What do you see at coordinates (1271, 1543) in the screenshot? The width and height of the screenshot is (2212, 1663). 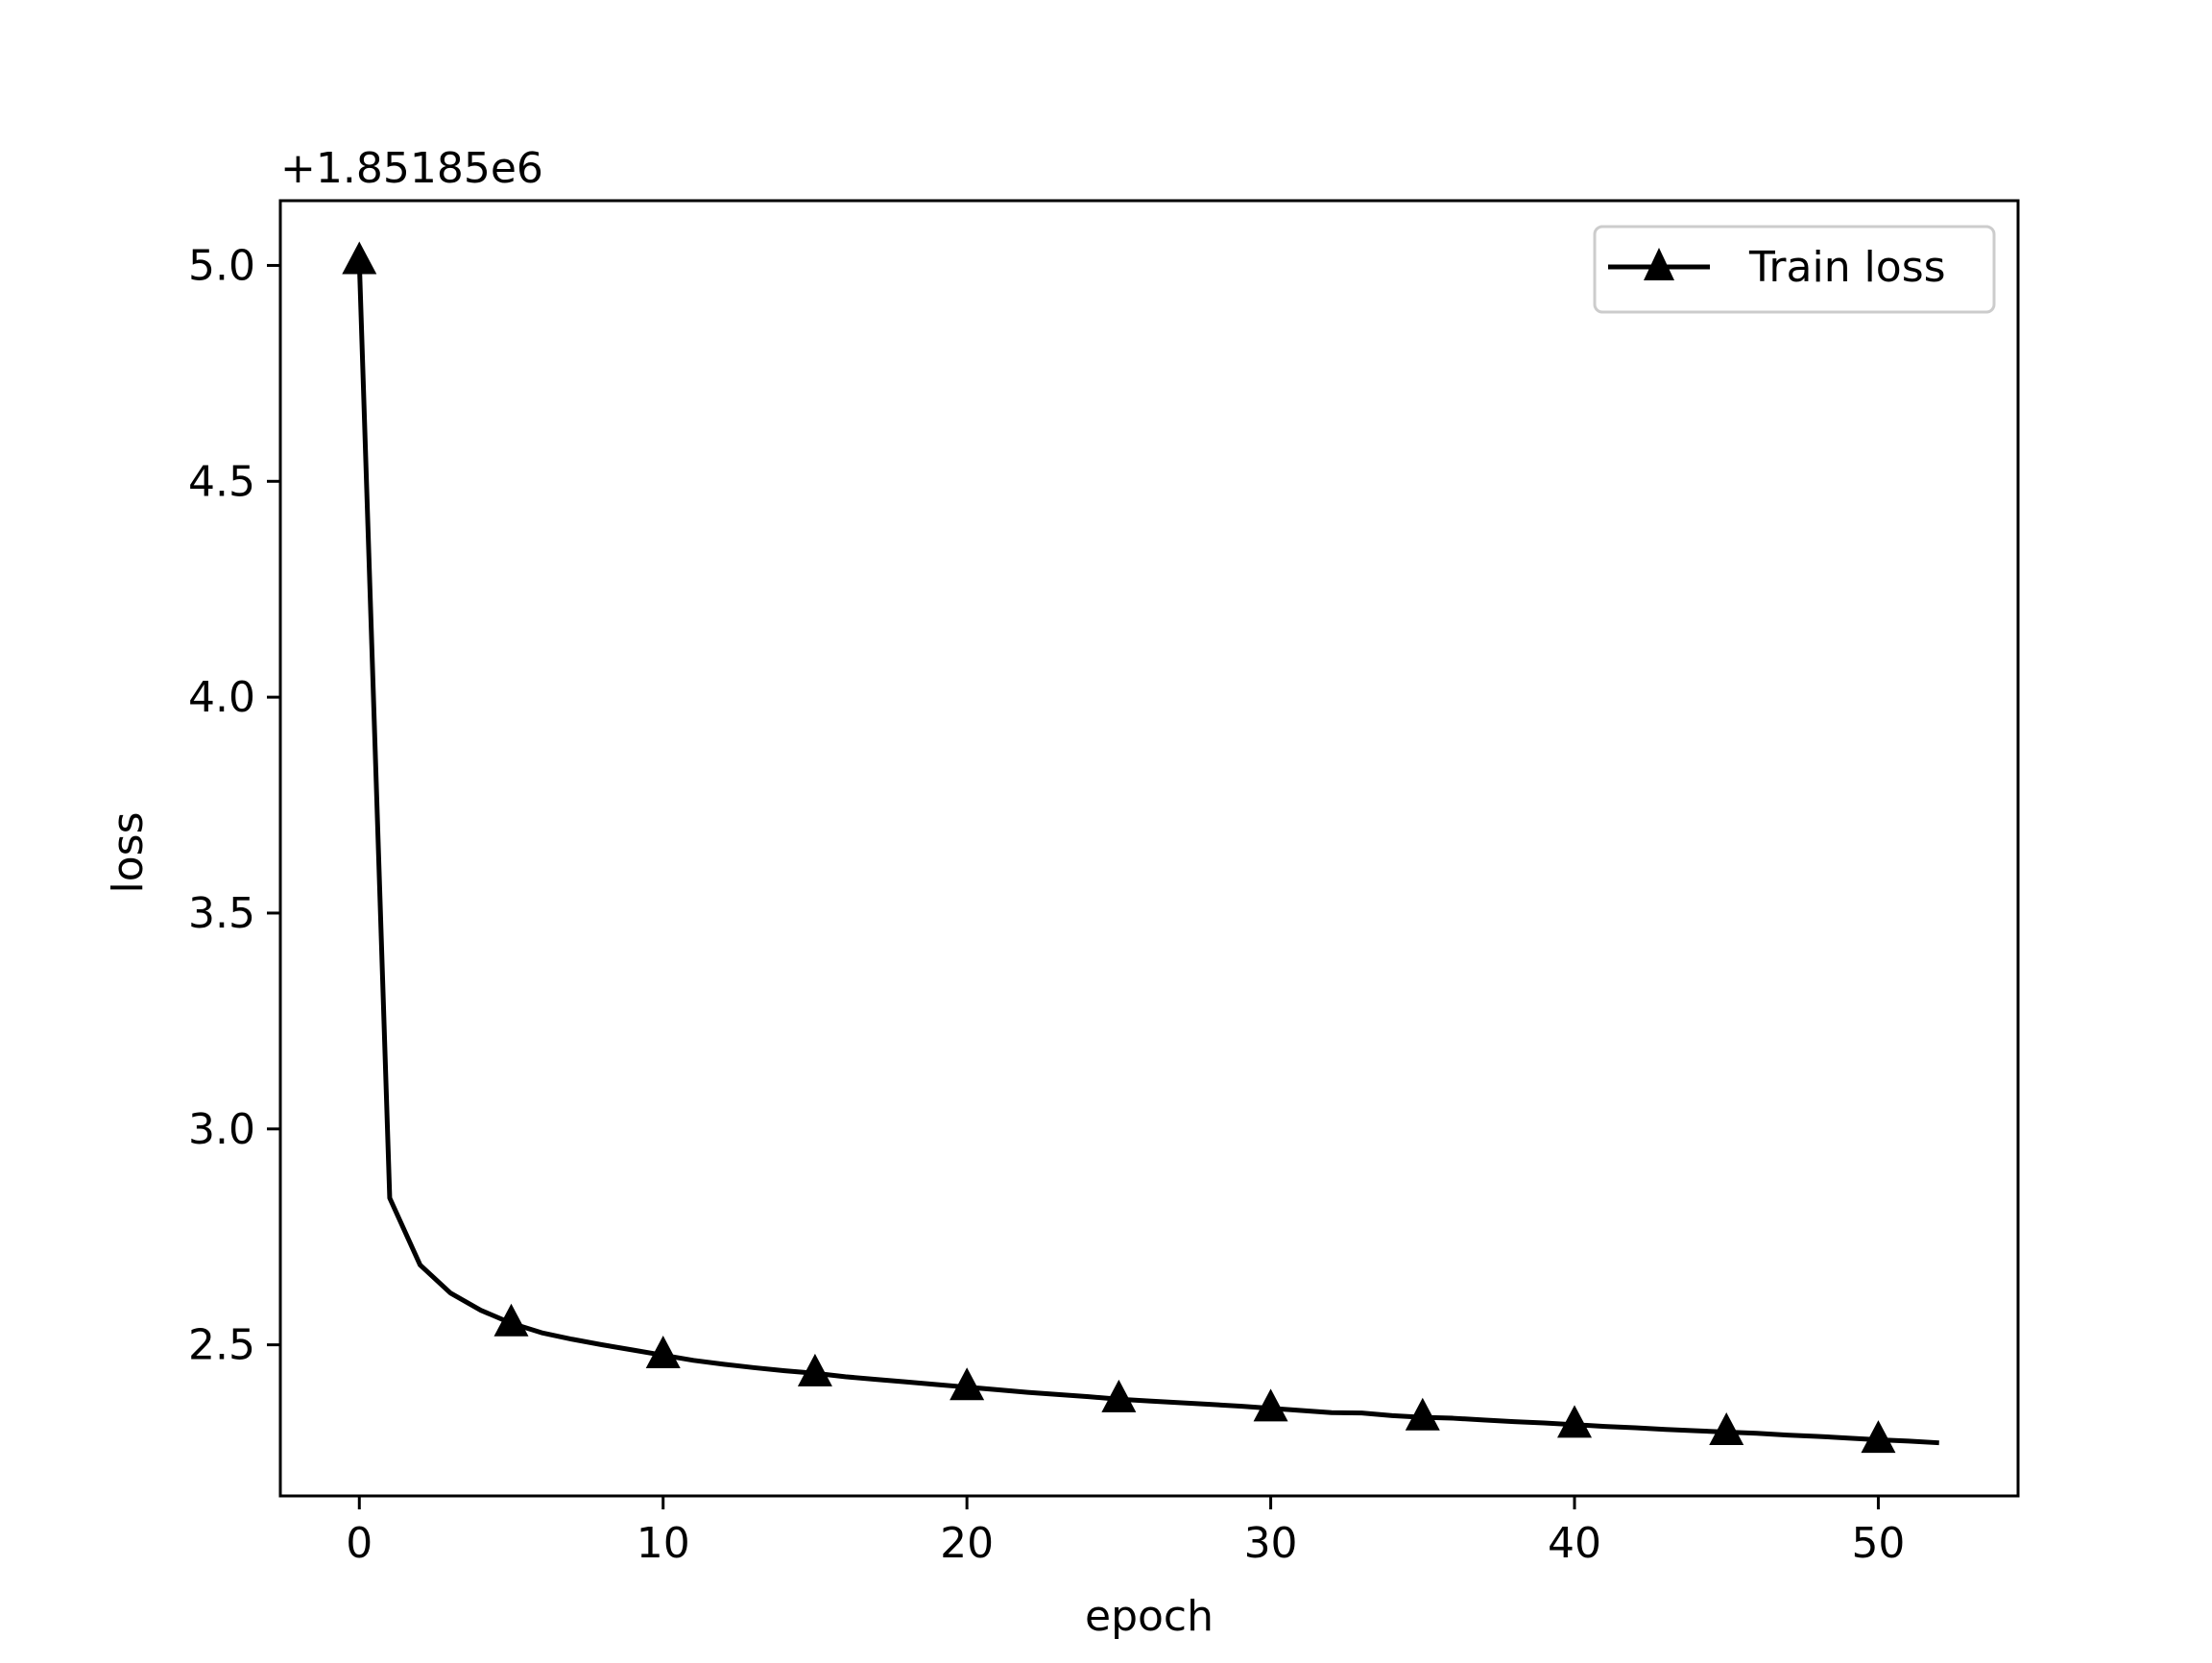 I see `x-tick-label: 30` at bounding box center [1271, 1543].